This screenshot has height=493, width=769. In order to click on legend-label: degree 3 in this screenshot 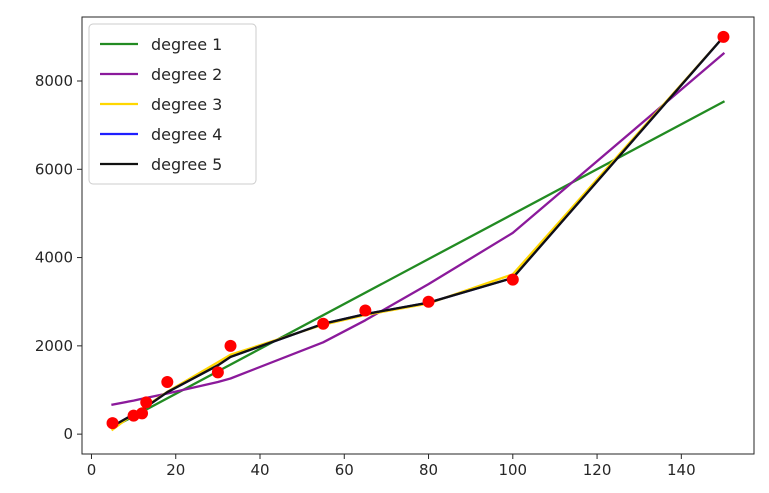, I will do `click(186, 104)`.